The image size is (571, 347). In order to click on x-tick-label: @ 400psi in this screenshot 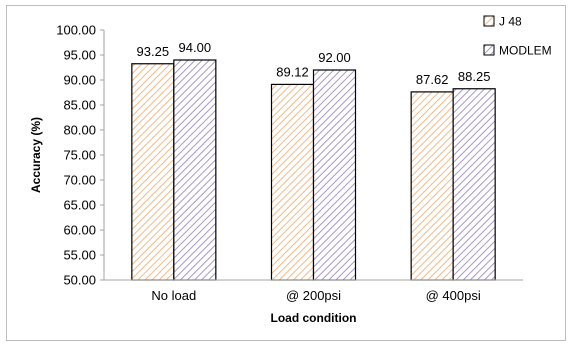, I will do `click(453, 295)`.